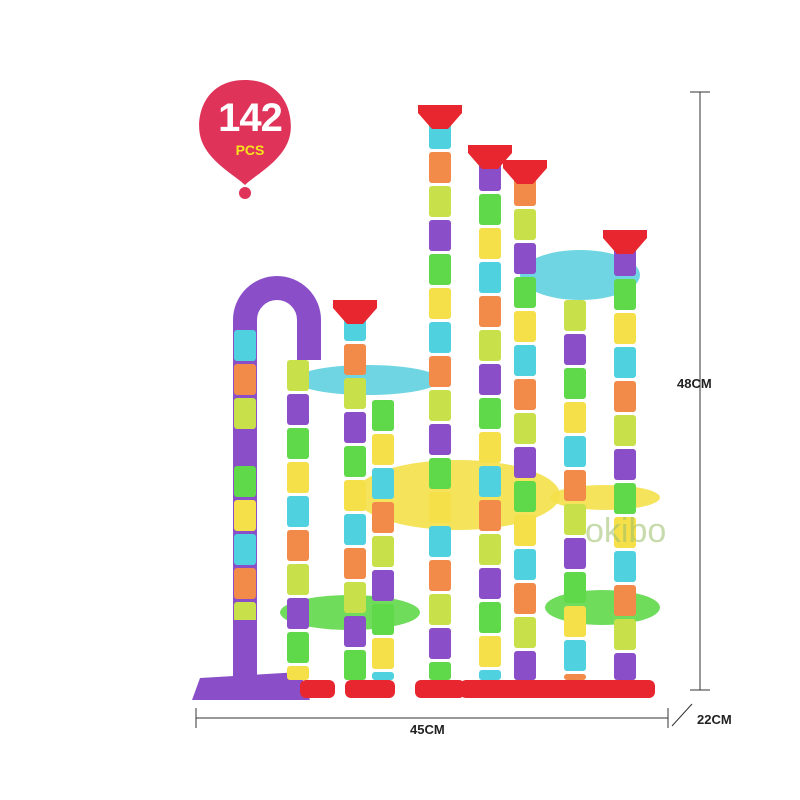  I want to click on arch-foot, so click(245, 650).